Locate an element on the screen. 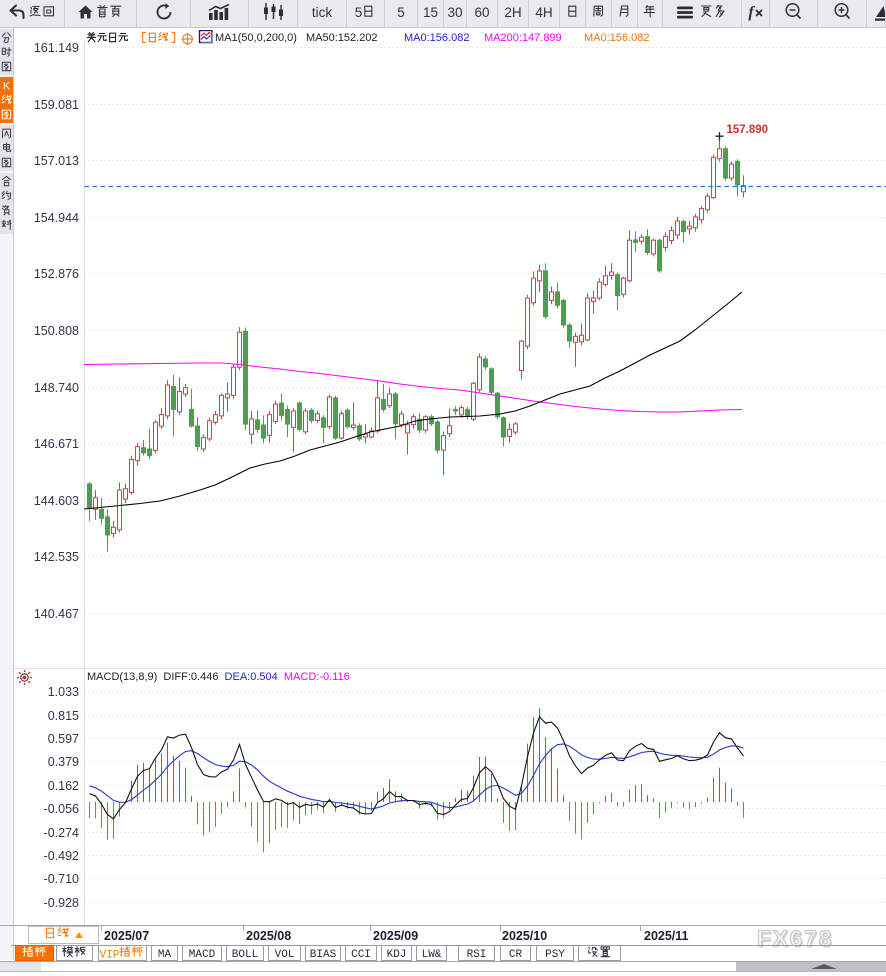 The width and height of the screenshot is (886, 976). svg-text: 144.603 is located at coordinates (56, 501).